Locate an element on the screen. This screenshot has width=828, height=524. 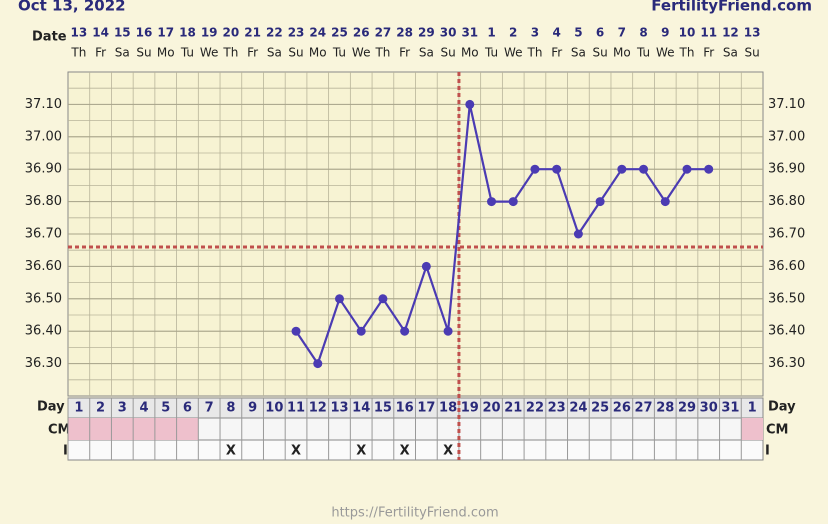
cycle-day: 27 is located at coordinates (644, 408).